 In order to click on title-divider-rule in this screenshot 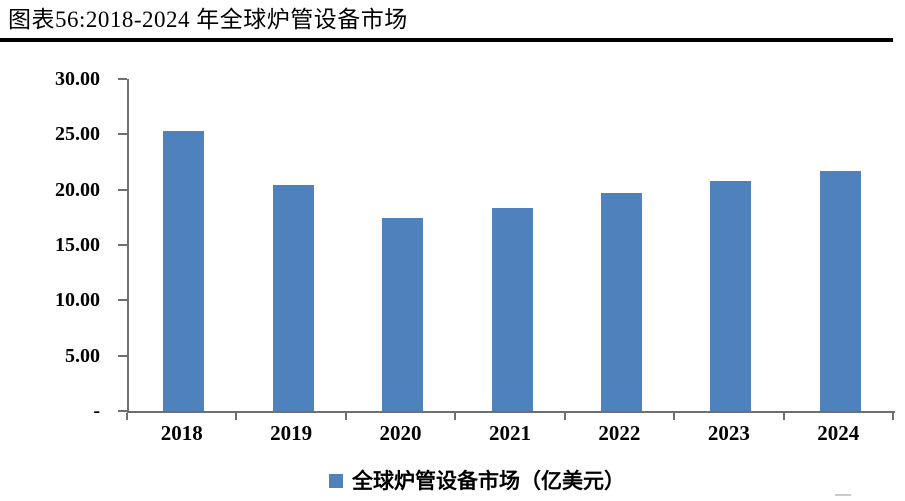, I will do `click(446, 40)`.